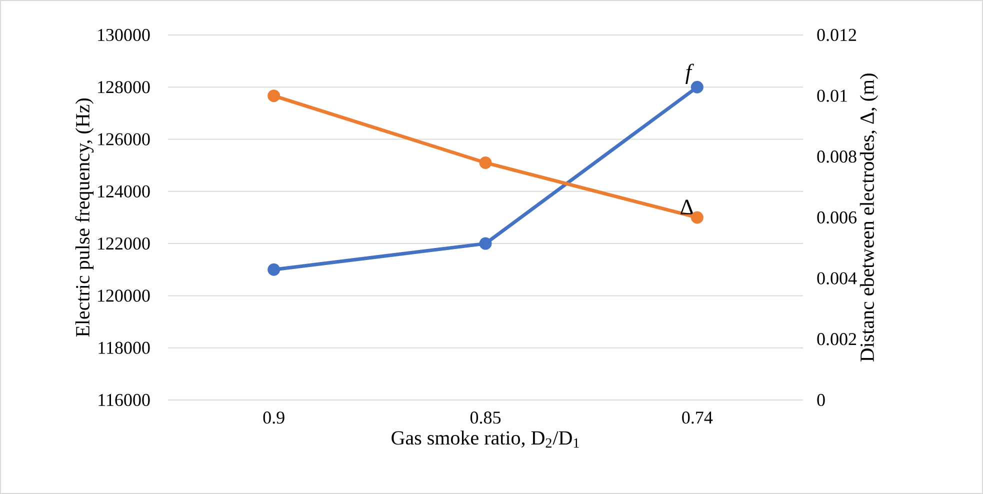 Image resolution: width=983 pixels, height=494 pixels. What do you see at coordinates (837, 278) in the screenshot?
I see `y2-tick-label: 0.004` at bounding box center [837, 278].